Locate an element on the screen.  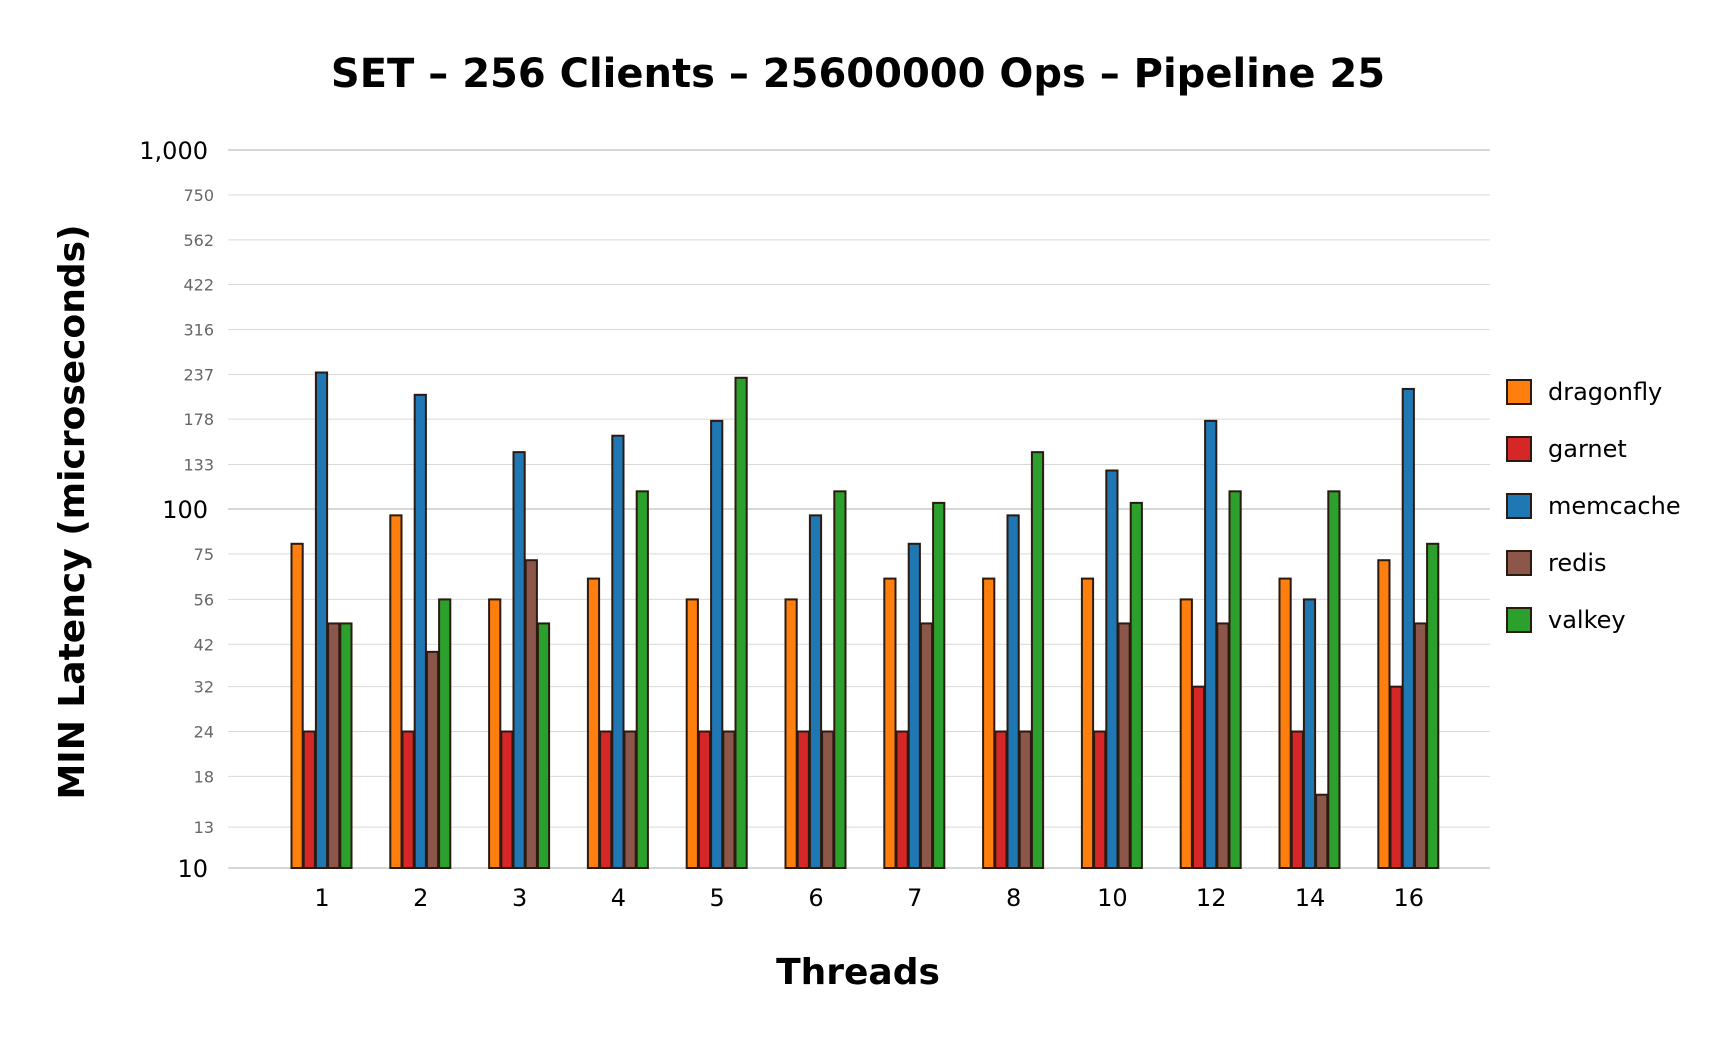
legend-label-garnet: garnet is located at coordinates (1587, 449).